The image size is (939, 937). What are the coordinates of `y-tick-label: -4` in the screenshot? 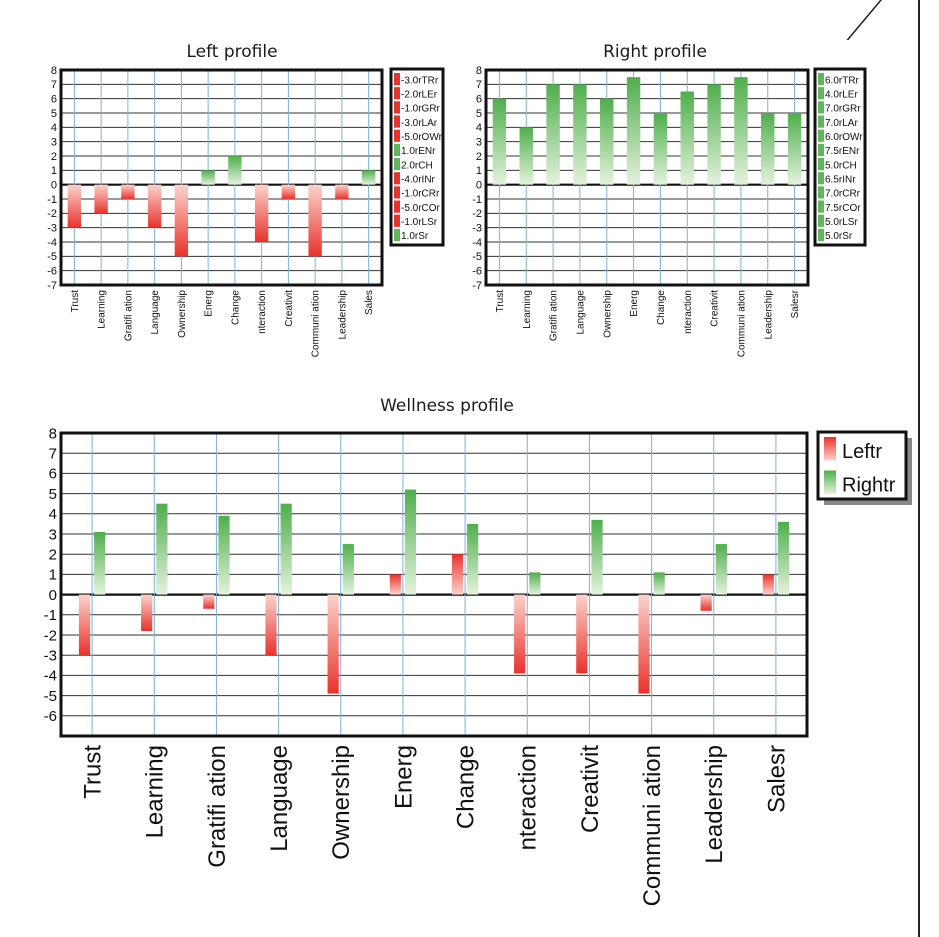 It's located at (50, 676).